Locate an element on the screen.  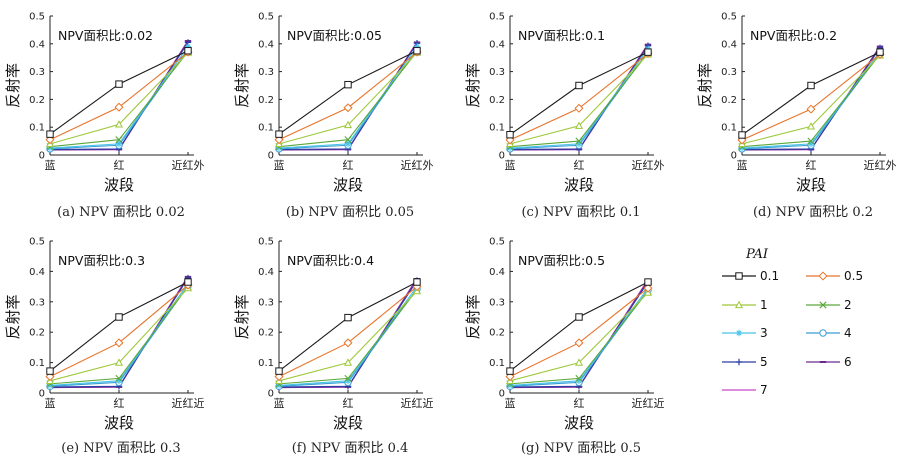
legend-label: 1 is located at coordinates (764, 305).